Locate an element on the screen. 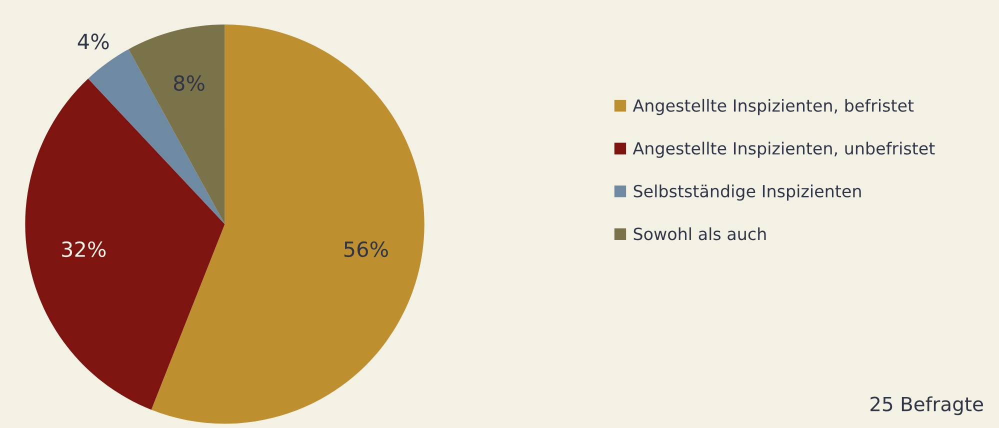  data-label: 4% is located at coordinates (93, 42).